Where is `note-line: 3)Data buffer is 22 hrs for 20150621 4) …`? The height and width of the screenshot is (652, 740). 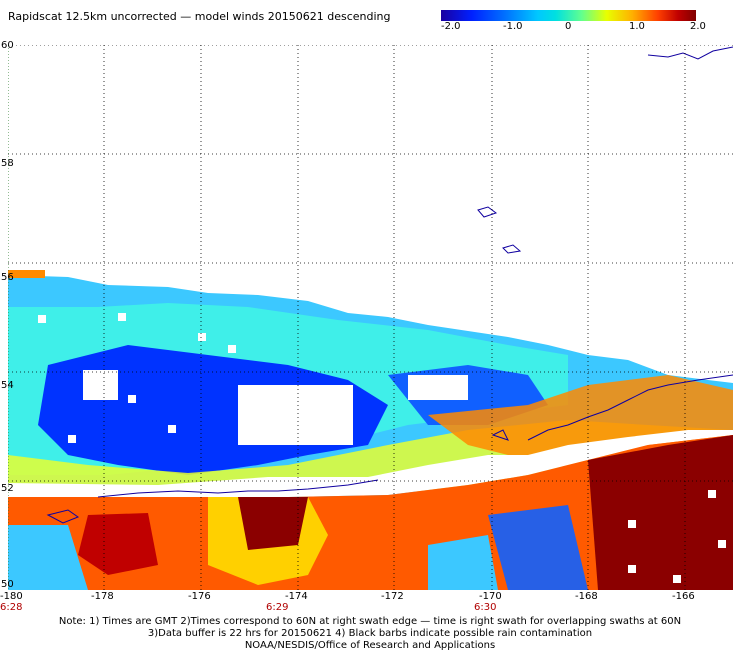 note-line: 3)Data buffer is 22 hrs for 20150621 4) … is located at coordinates (370, 633).